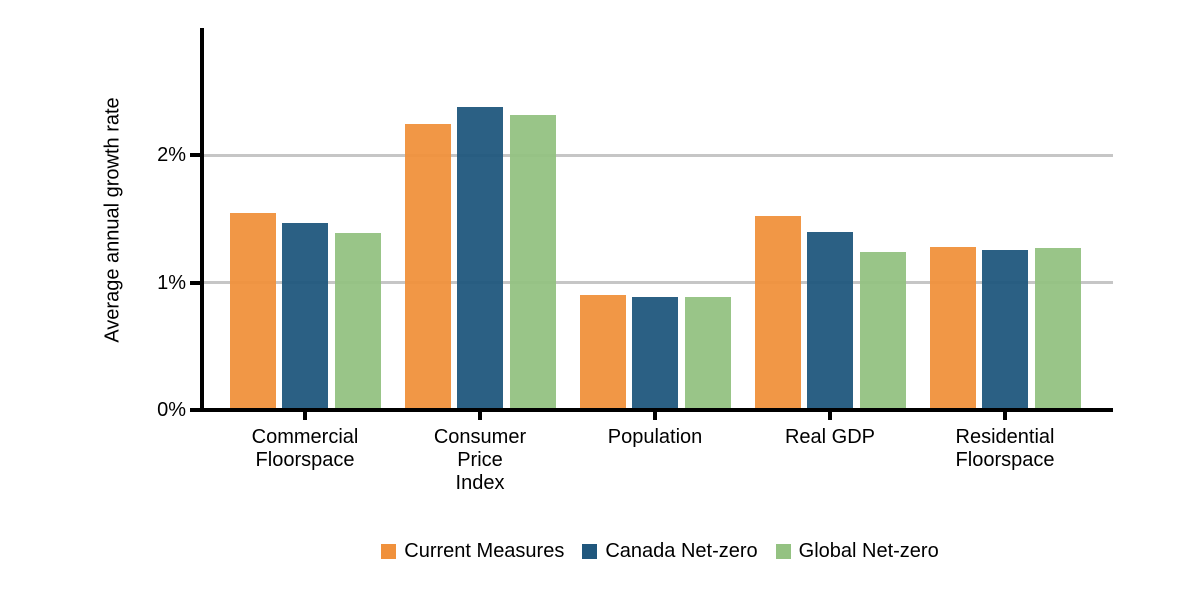 This screenshot has width=1200, height=600. What do you see at coordinates (681, 551) in the screenshot?
I see `legend-label: Canada Net-zero` at bounding box center [681, 551].